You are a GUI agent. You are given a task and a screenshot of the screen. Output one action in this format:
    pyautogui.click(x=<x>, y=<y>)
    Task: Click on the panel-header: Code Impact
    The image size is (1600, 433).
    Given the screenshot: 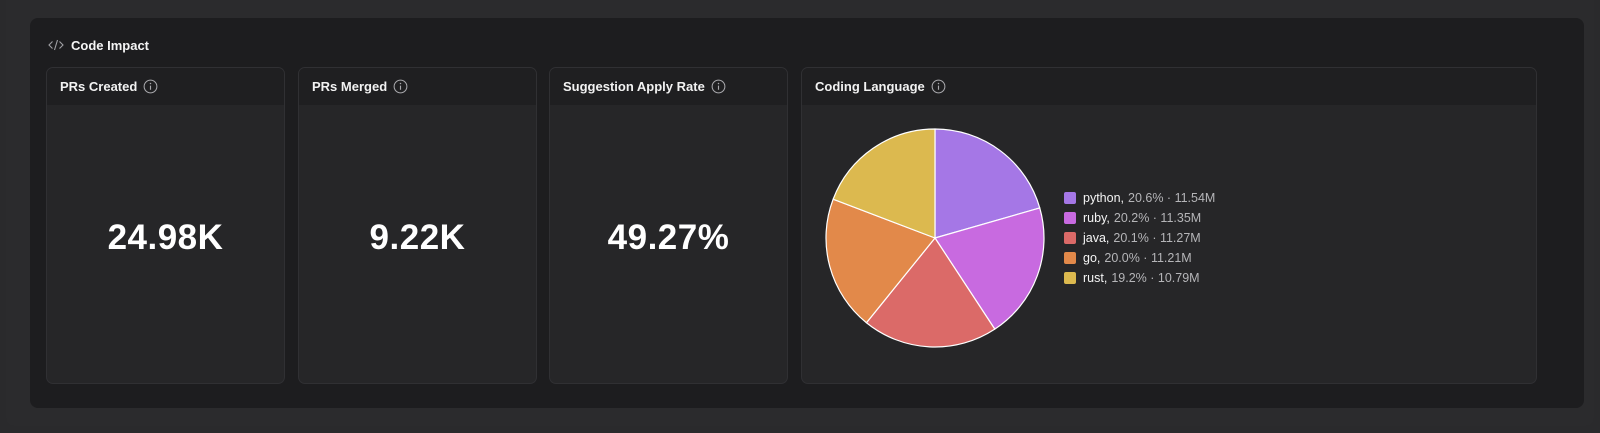 What is the action you would take?
    pyautogui.click(x=98, y=45)
    